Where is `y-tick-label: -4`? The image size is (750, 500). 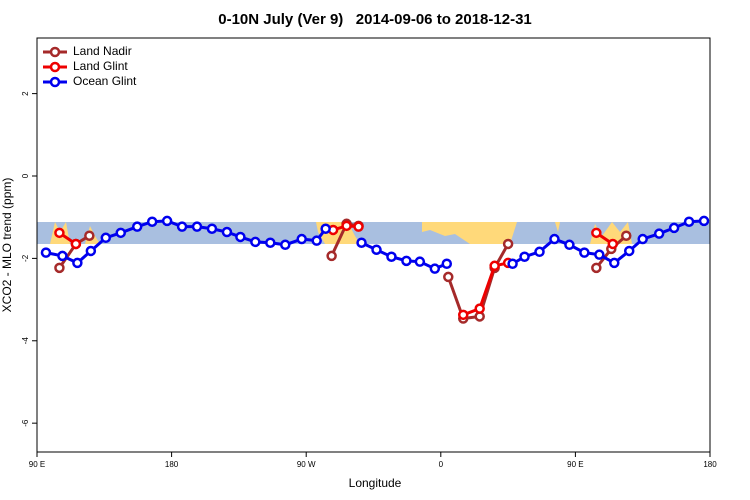 y-tick-label: -4 is located at coordinates (25, 341).